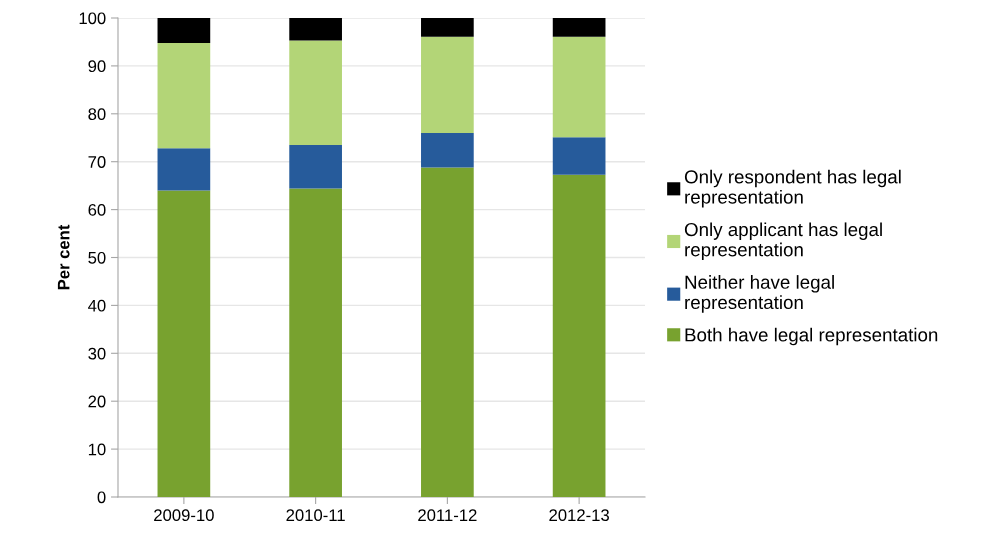 Image resolution: width=1003 pixels, height=537 pixels. Describe the element at coordinates (97, 305) in the screenshot. I see `y-tick-label: 40` at that location.